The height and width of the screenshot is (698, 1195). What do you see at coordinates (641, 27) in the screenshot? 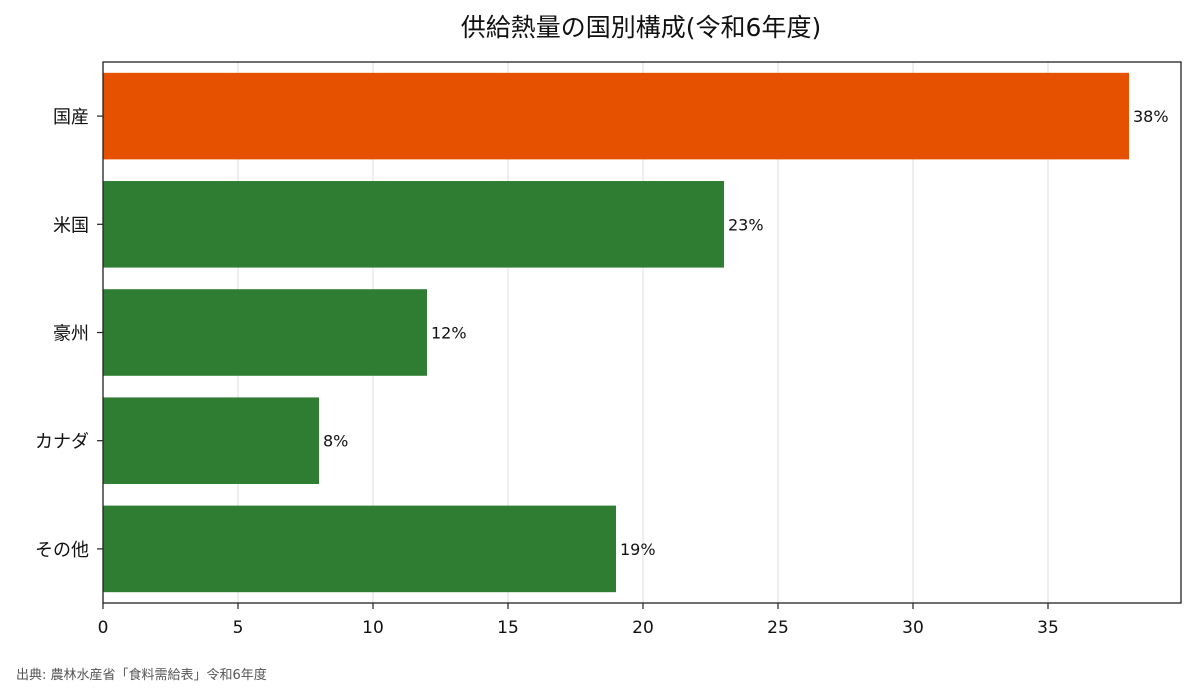
I see `chart-title: 供給熱量の国別構成(令和6年度)` at bounding box center [641, 27].